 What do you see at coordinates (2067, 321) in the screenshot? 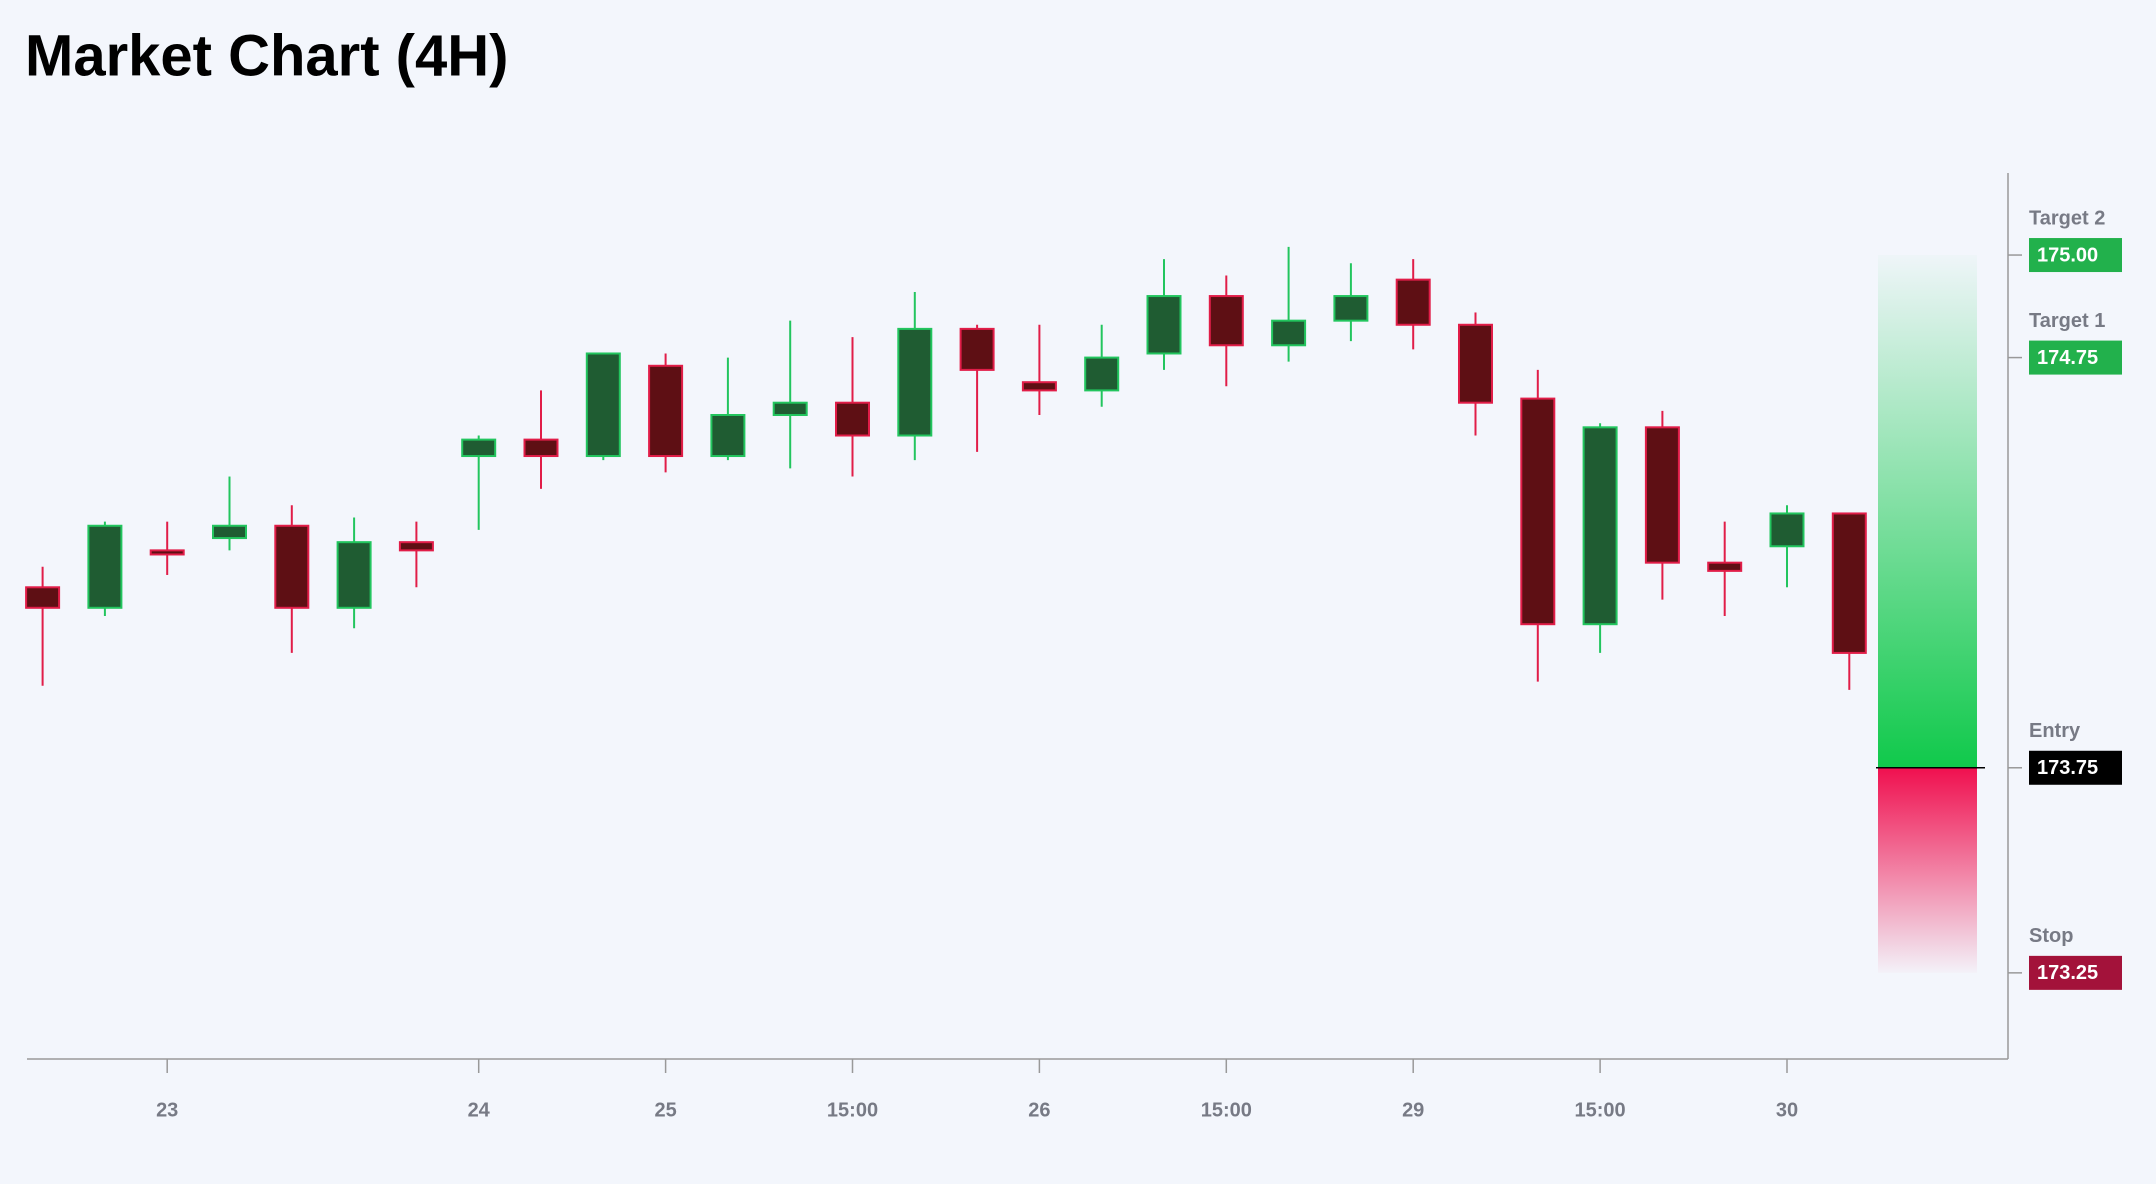
I see `level-name: Target 1` at bounding box center [2067, 321].